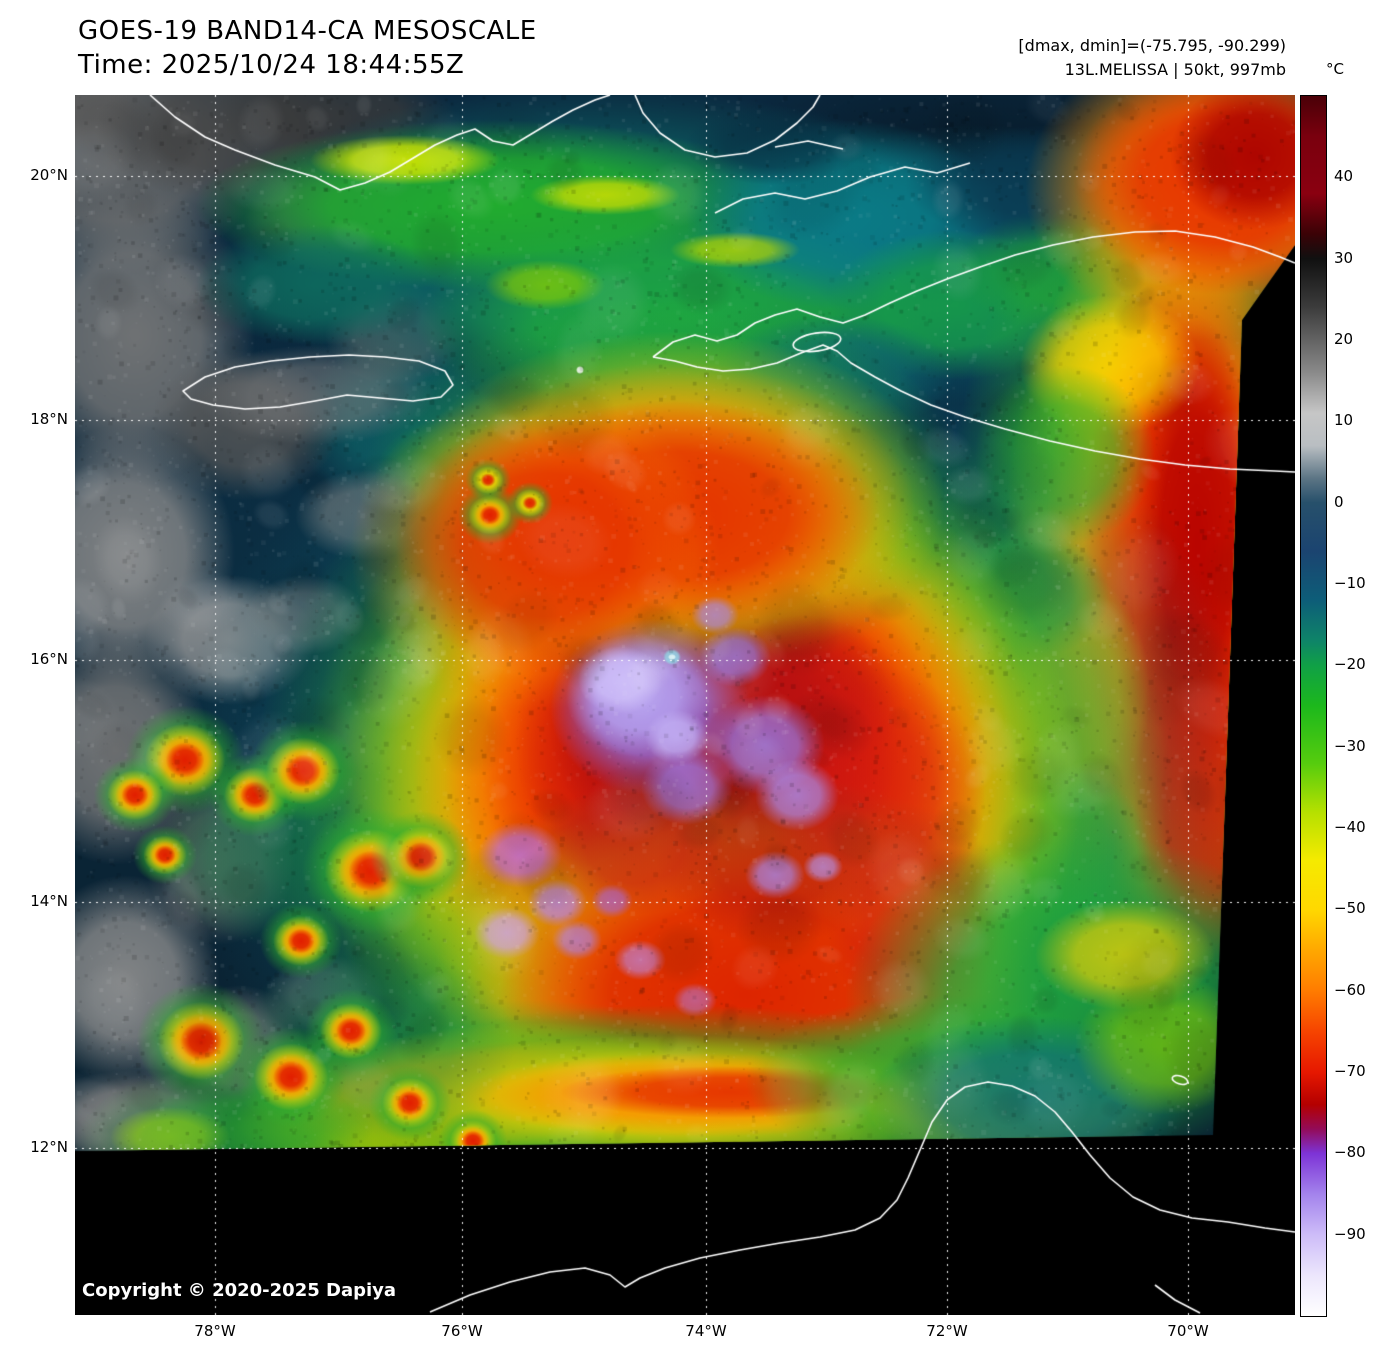  What do you see at coordinates (49, 901) in the screenshot?
I see `lat-tick-label: 14°N` at bounding box center [49, 901].